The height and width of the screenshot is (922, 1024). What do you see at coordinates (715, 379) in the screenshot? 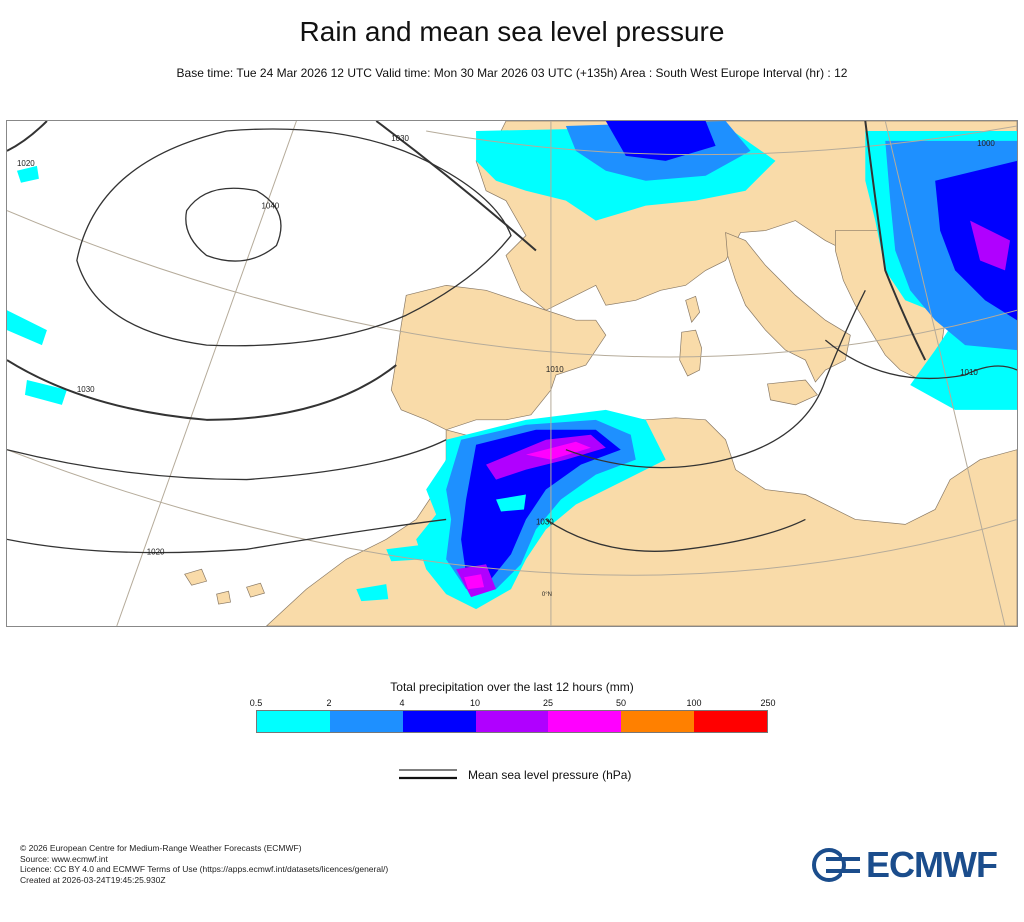
I see `isobar-1010-mediterranean` at bounding box center [715, 379].